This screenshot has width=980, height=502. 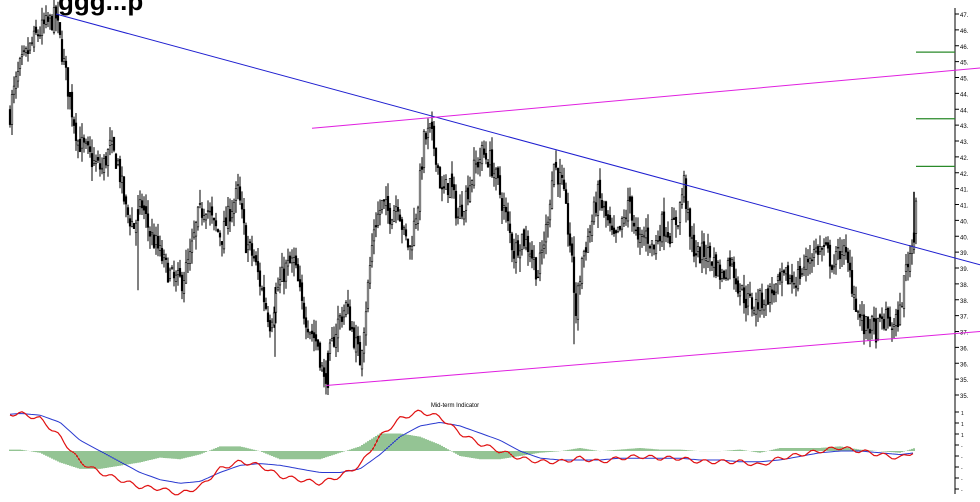 What do you see at coordinates (964, 32) in the screenshot?
I see `y-tick-label: 46.` at bounding box center [964, 32].